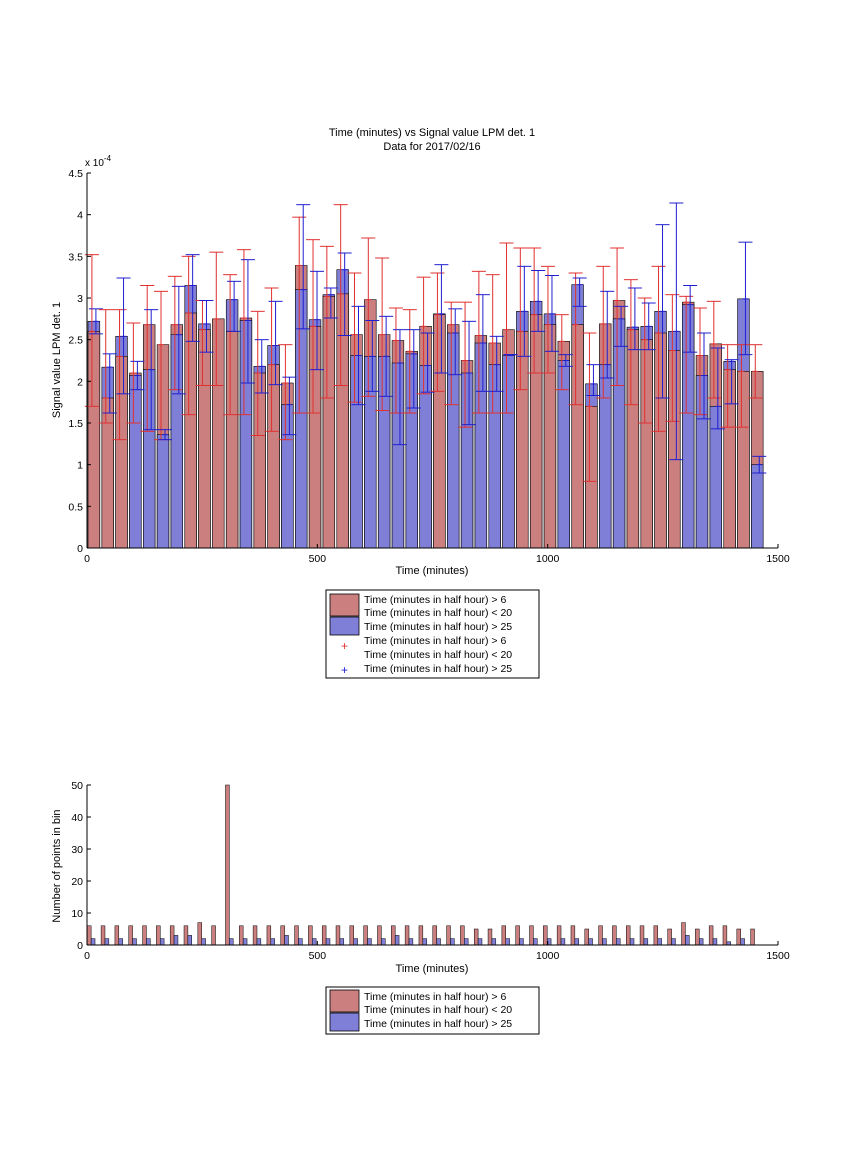  I want to click on y-tick-label: 2.5, so click(75, 341).